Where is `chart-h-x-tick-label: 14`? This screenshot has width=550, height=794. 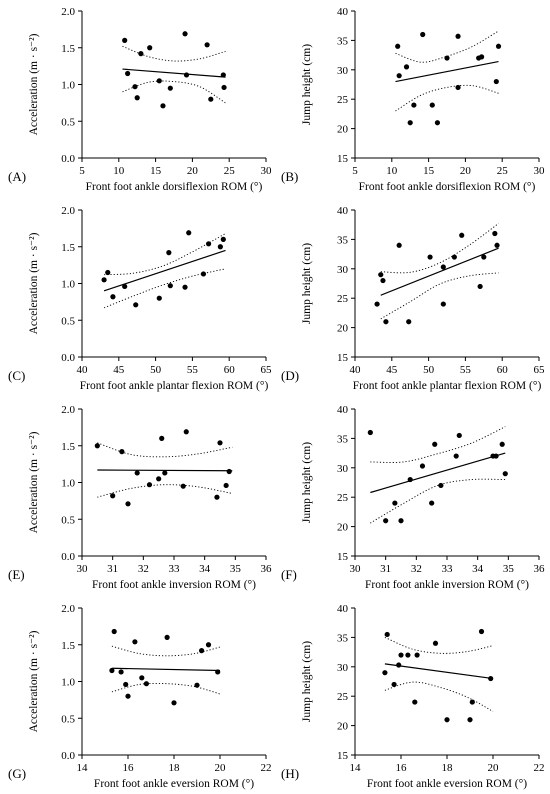
chart-h-x-tick-label: 14 is located at coordinates (356, 768).